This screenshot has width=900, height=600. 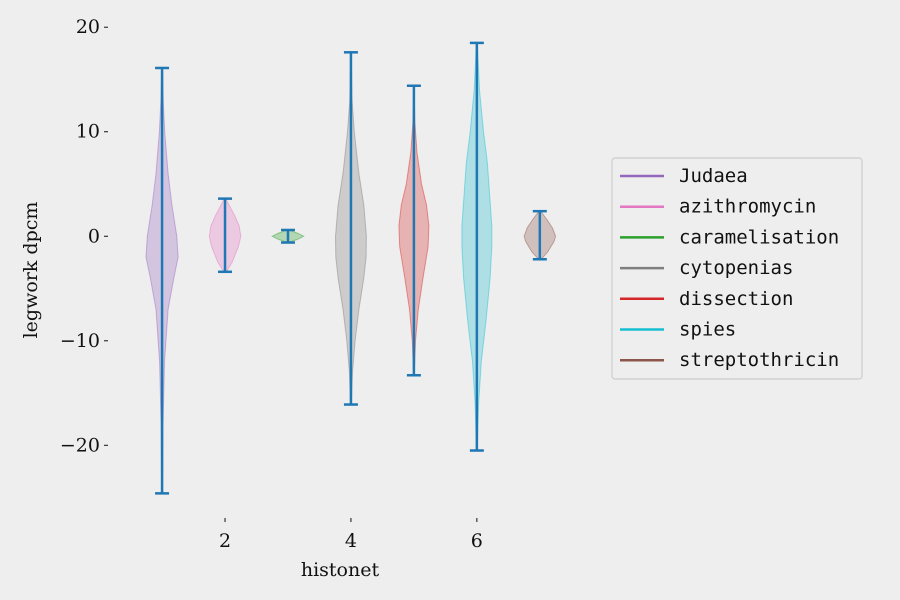 What do you see at coordinates (31, 270) in the screenshot?
I see `y-axis-label: legwork dpcm` at bounding box center [31, 270].